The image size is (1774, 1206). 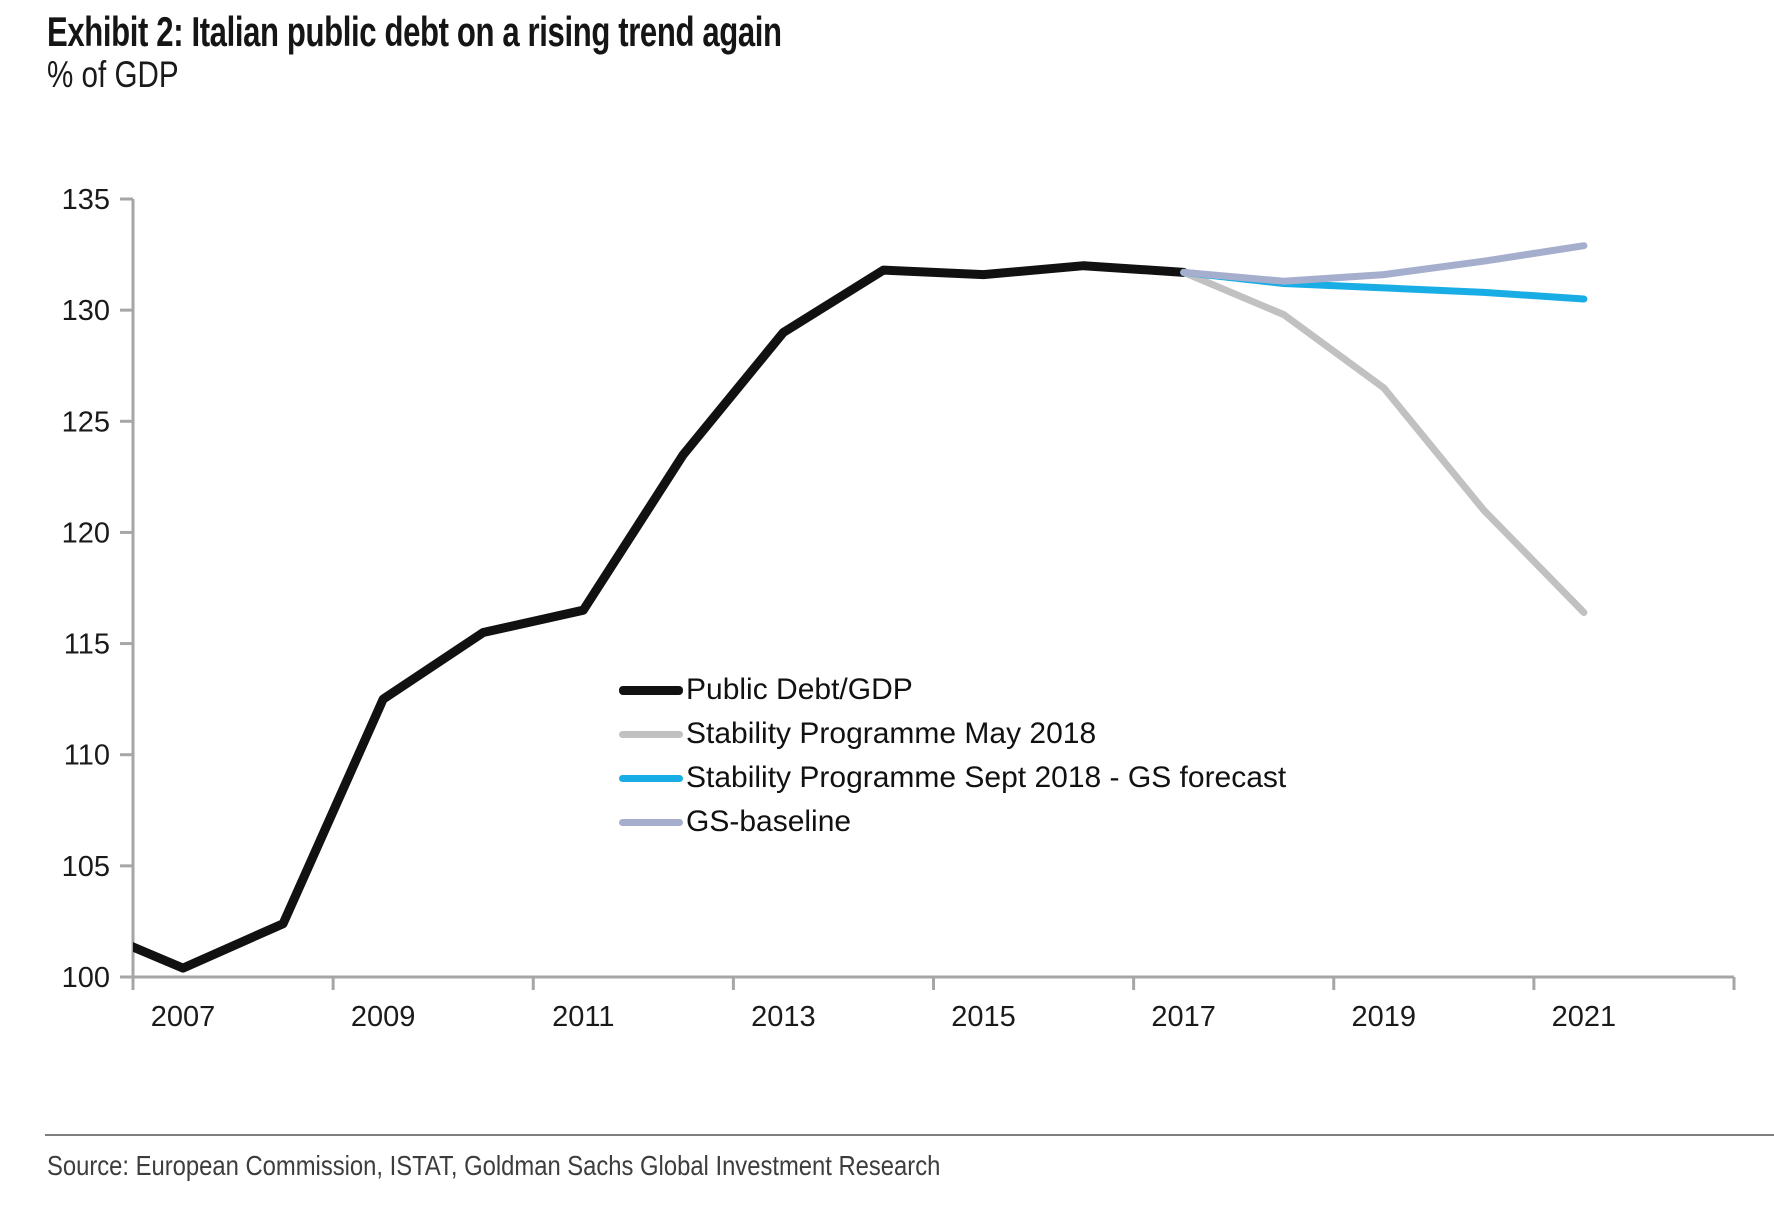 What do you see at coordinates (651, 734) in the screenshot?
I see `legend-swatch-stability-programme-may-2018` at bounding box center [651, 734].